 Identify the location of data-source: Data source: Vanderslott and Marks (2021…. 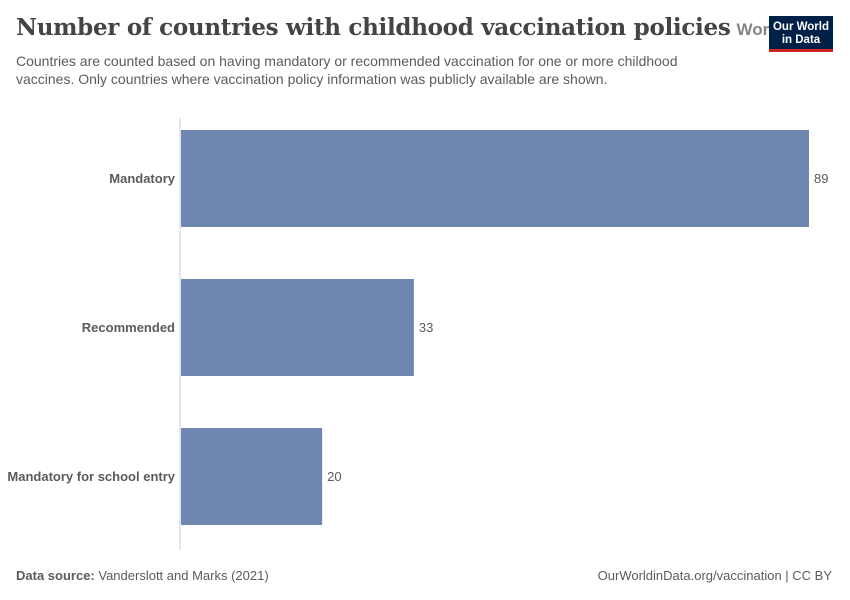
(142, 575).